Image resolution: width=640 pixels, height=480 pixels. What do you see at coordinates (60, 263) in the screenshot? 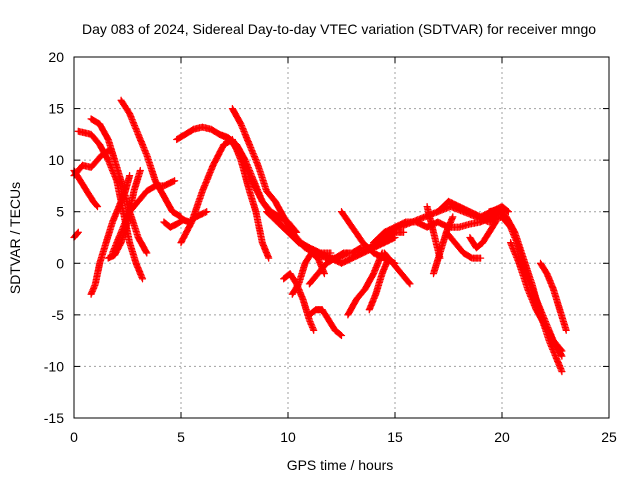
I see `y-tick-label: 0` at bounding box center [60, 263].